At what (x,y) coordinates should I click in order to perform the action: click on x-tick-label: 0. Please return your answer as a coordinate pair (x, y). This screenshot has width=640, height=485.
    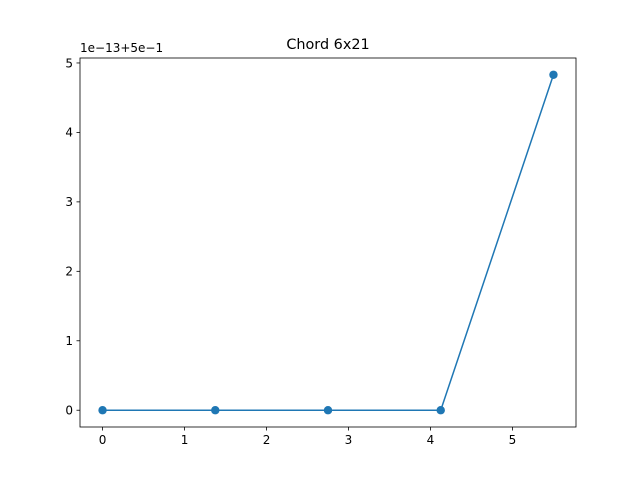
    Looking at the image, I should click on (103, 440).